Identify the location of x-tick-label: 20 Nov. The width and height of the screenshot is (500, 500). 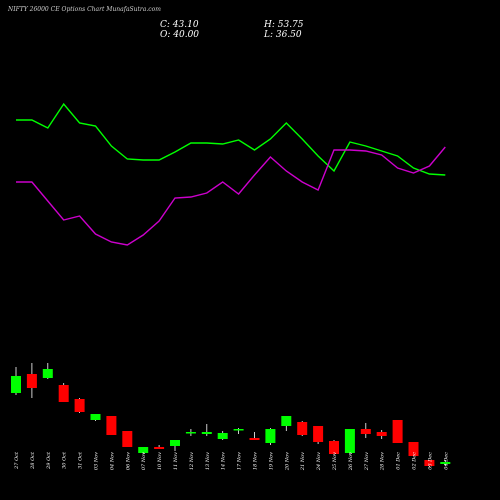
(287, 461).